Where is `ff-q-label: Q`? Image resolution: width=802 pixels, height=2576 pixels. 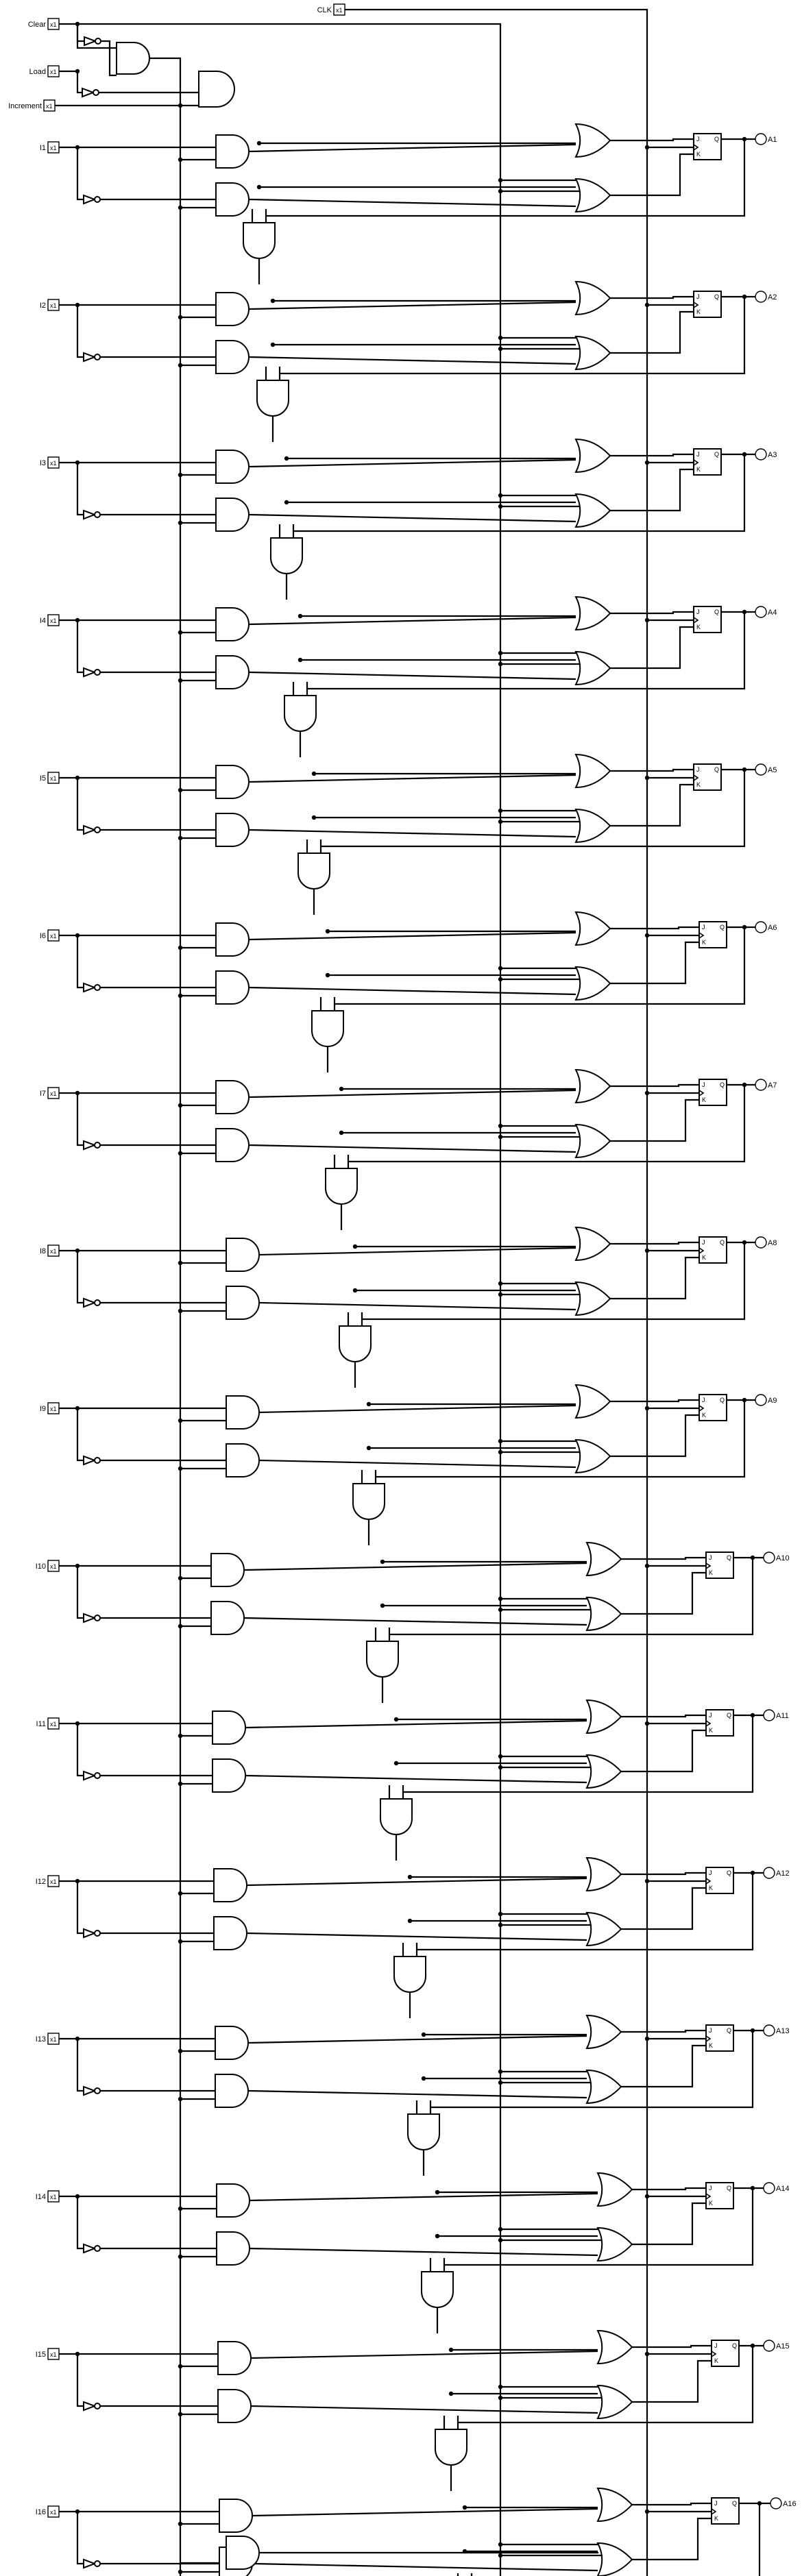 ff-q-label: Q is located at coordinates (722, 1243).